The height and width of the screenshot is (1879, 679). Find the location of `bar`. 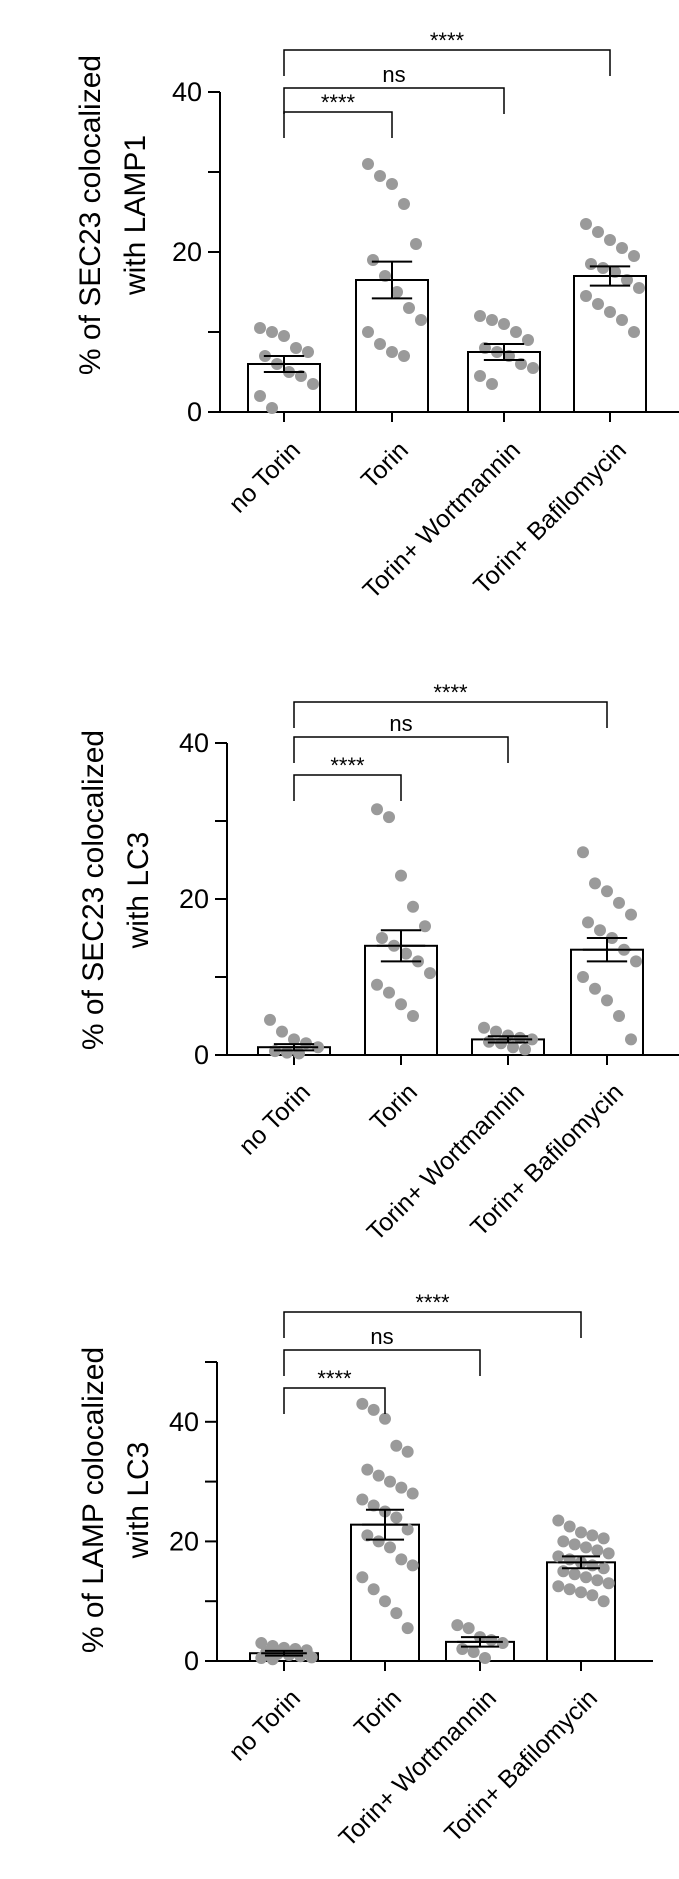

bar is located at coordinates (385, 1592).